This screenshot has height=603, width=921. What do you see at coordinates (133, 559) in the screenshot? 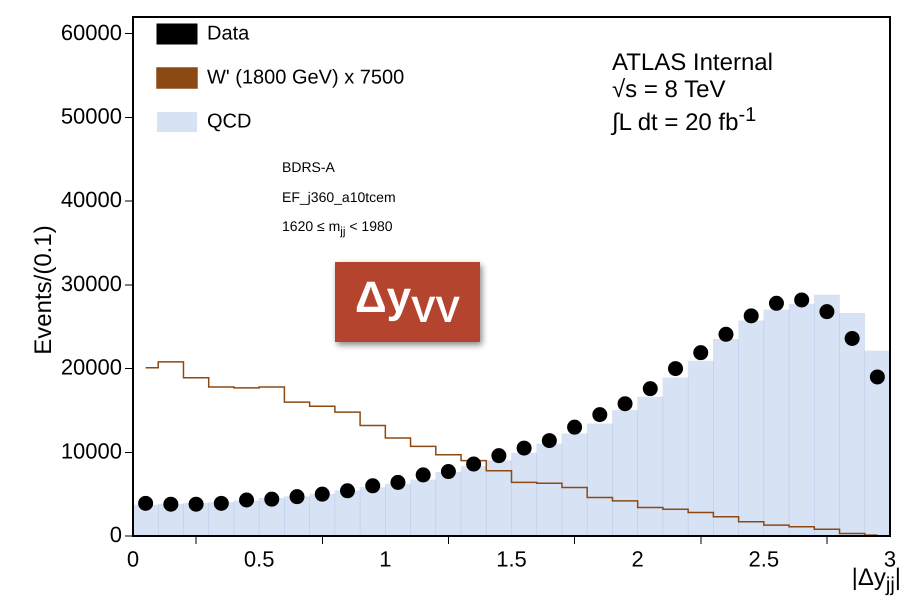
I see `x-tick-label: 0` at bounding box center [133, 559].